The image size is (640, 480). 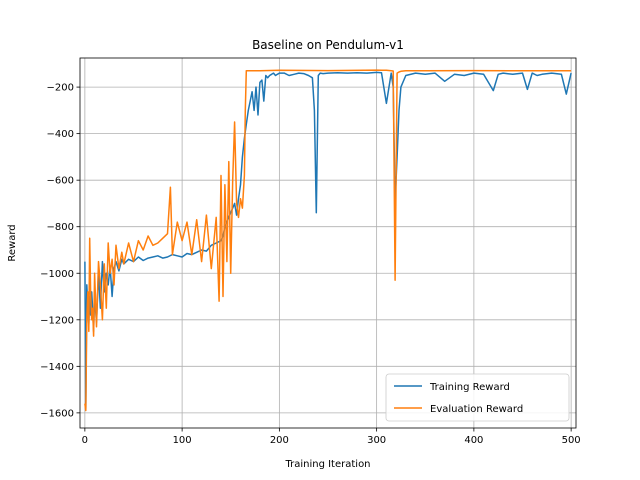 I want to click on y-tick-label: −600, so click(x=60, y=181).